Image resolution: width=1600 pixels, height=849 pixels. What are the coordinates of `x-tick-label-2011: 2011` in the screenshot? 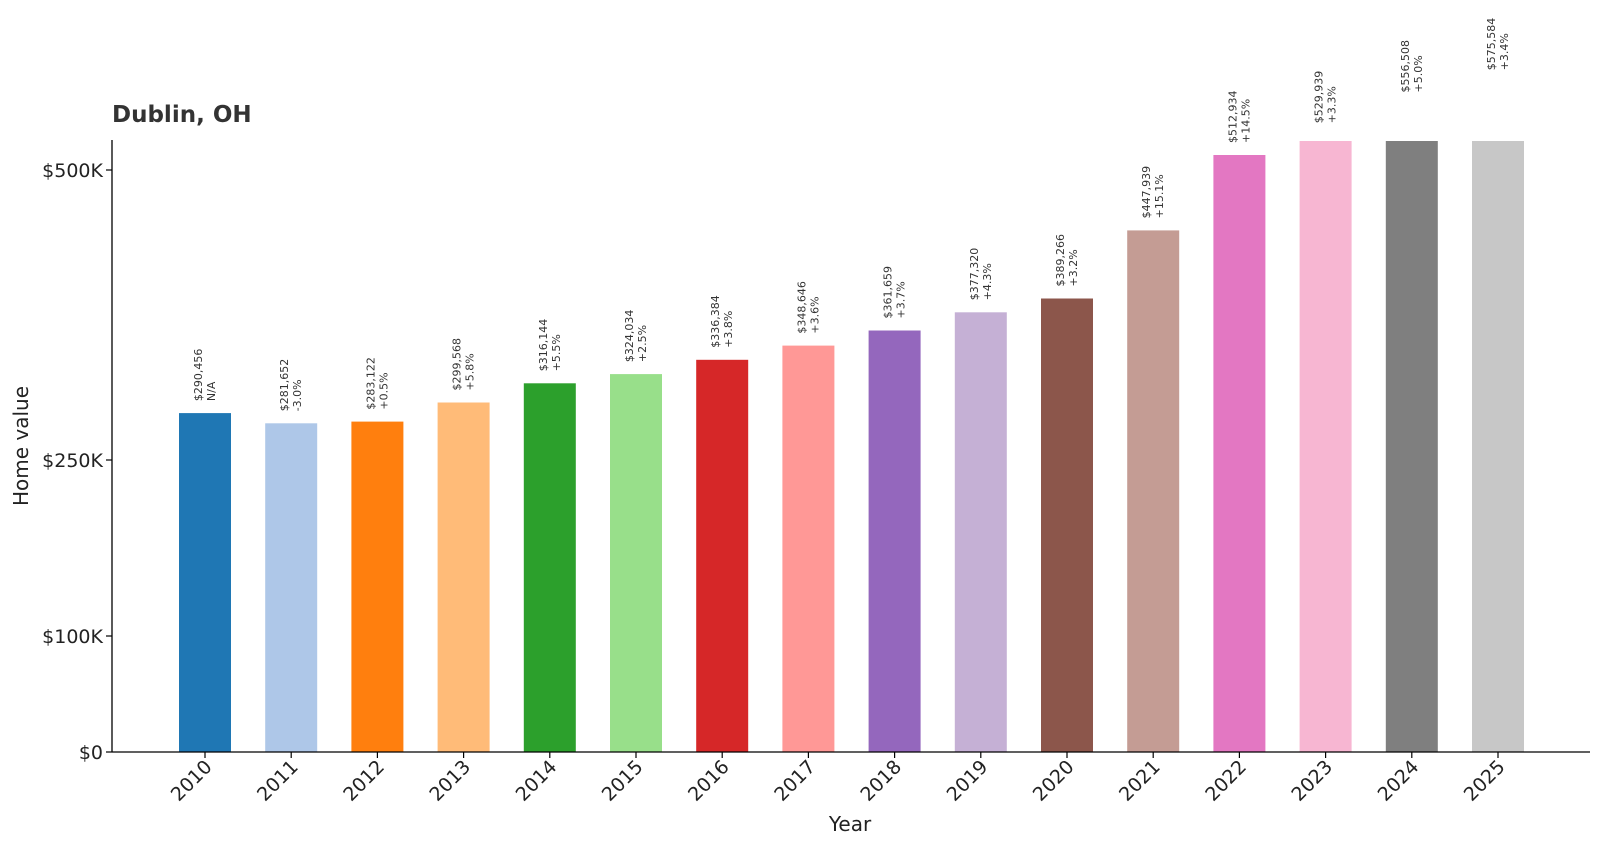 It's located at (278, 781).